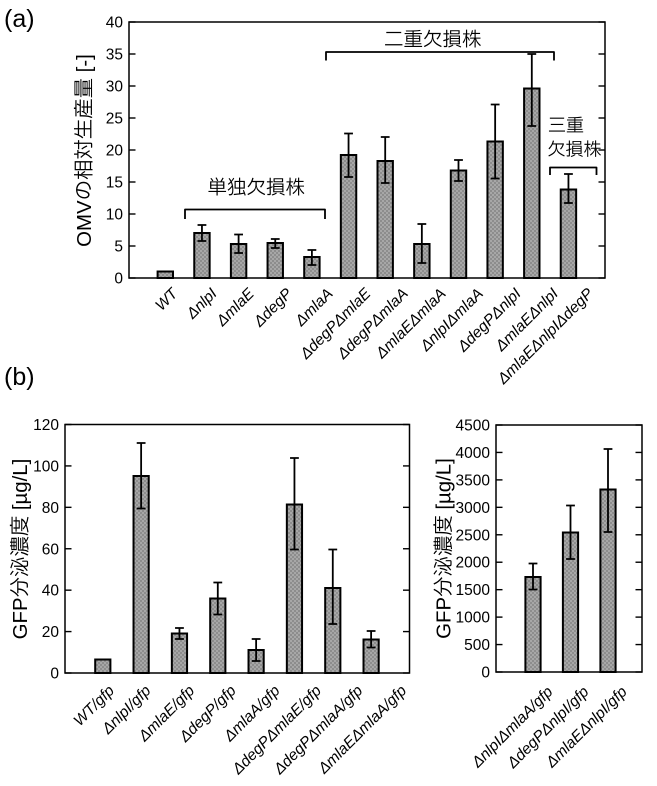 The width and height of the screenshot is (657, 786). What do you see at coordinates (477, 645) in the screenshot?
I see `svg-text: 500` at bounding box center [477, 645].